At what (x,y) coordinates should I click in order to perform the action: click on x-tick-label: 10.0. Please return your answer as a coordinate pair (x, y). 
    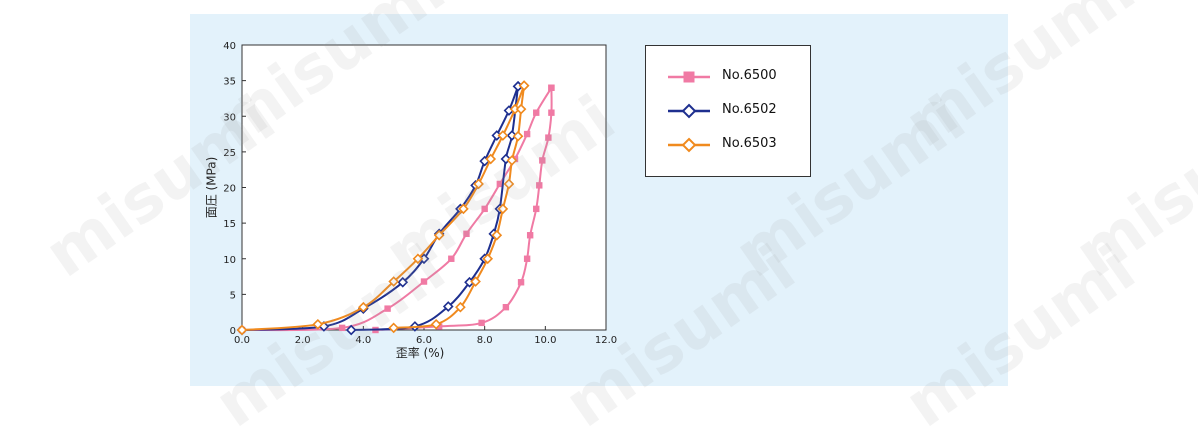
    Looking at the image, I should click on (545, 340).